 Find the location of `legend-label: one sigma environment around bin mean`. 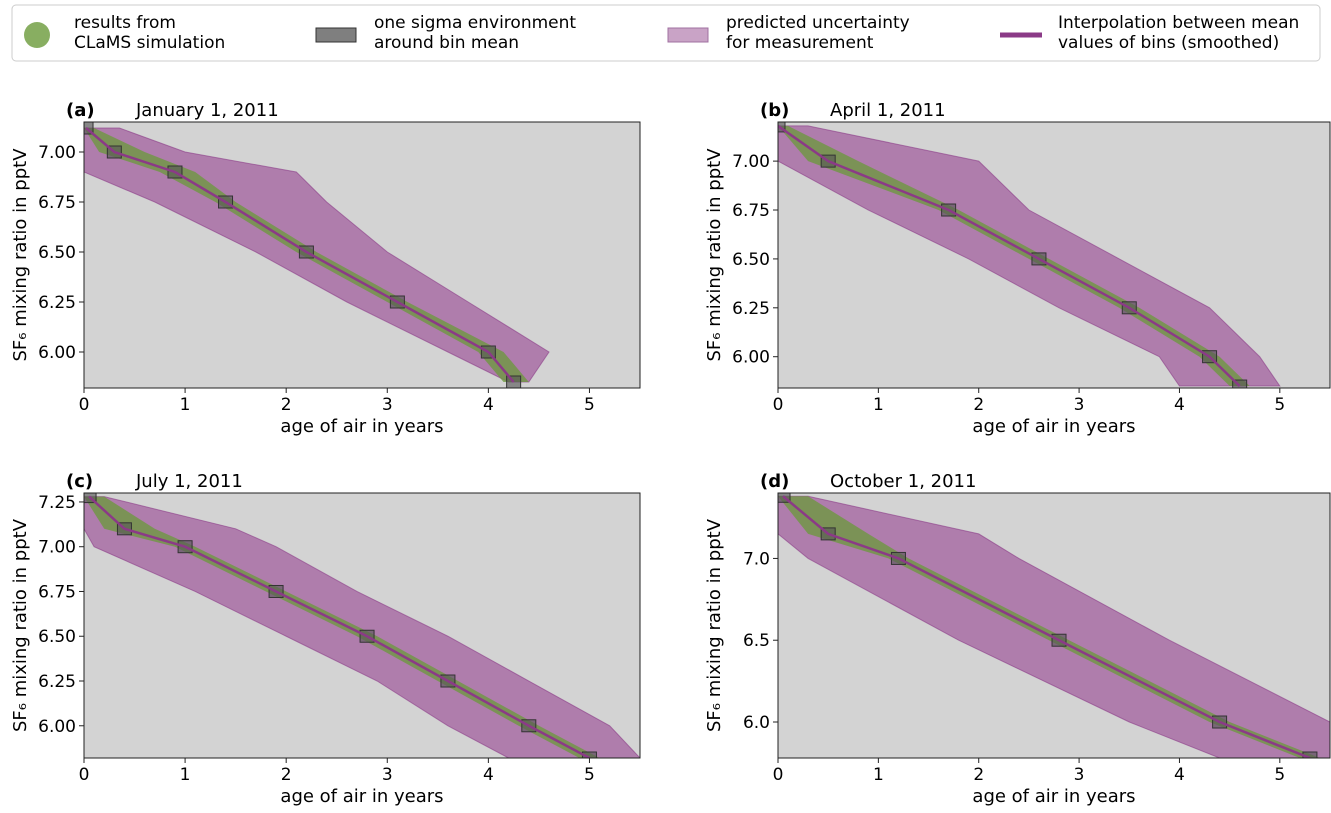

legend-label: one sigma environment around bin mean is located at coordinates (475, 33).